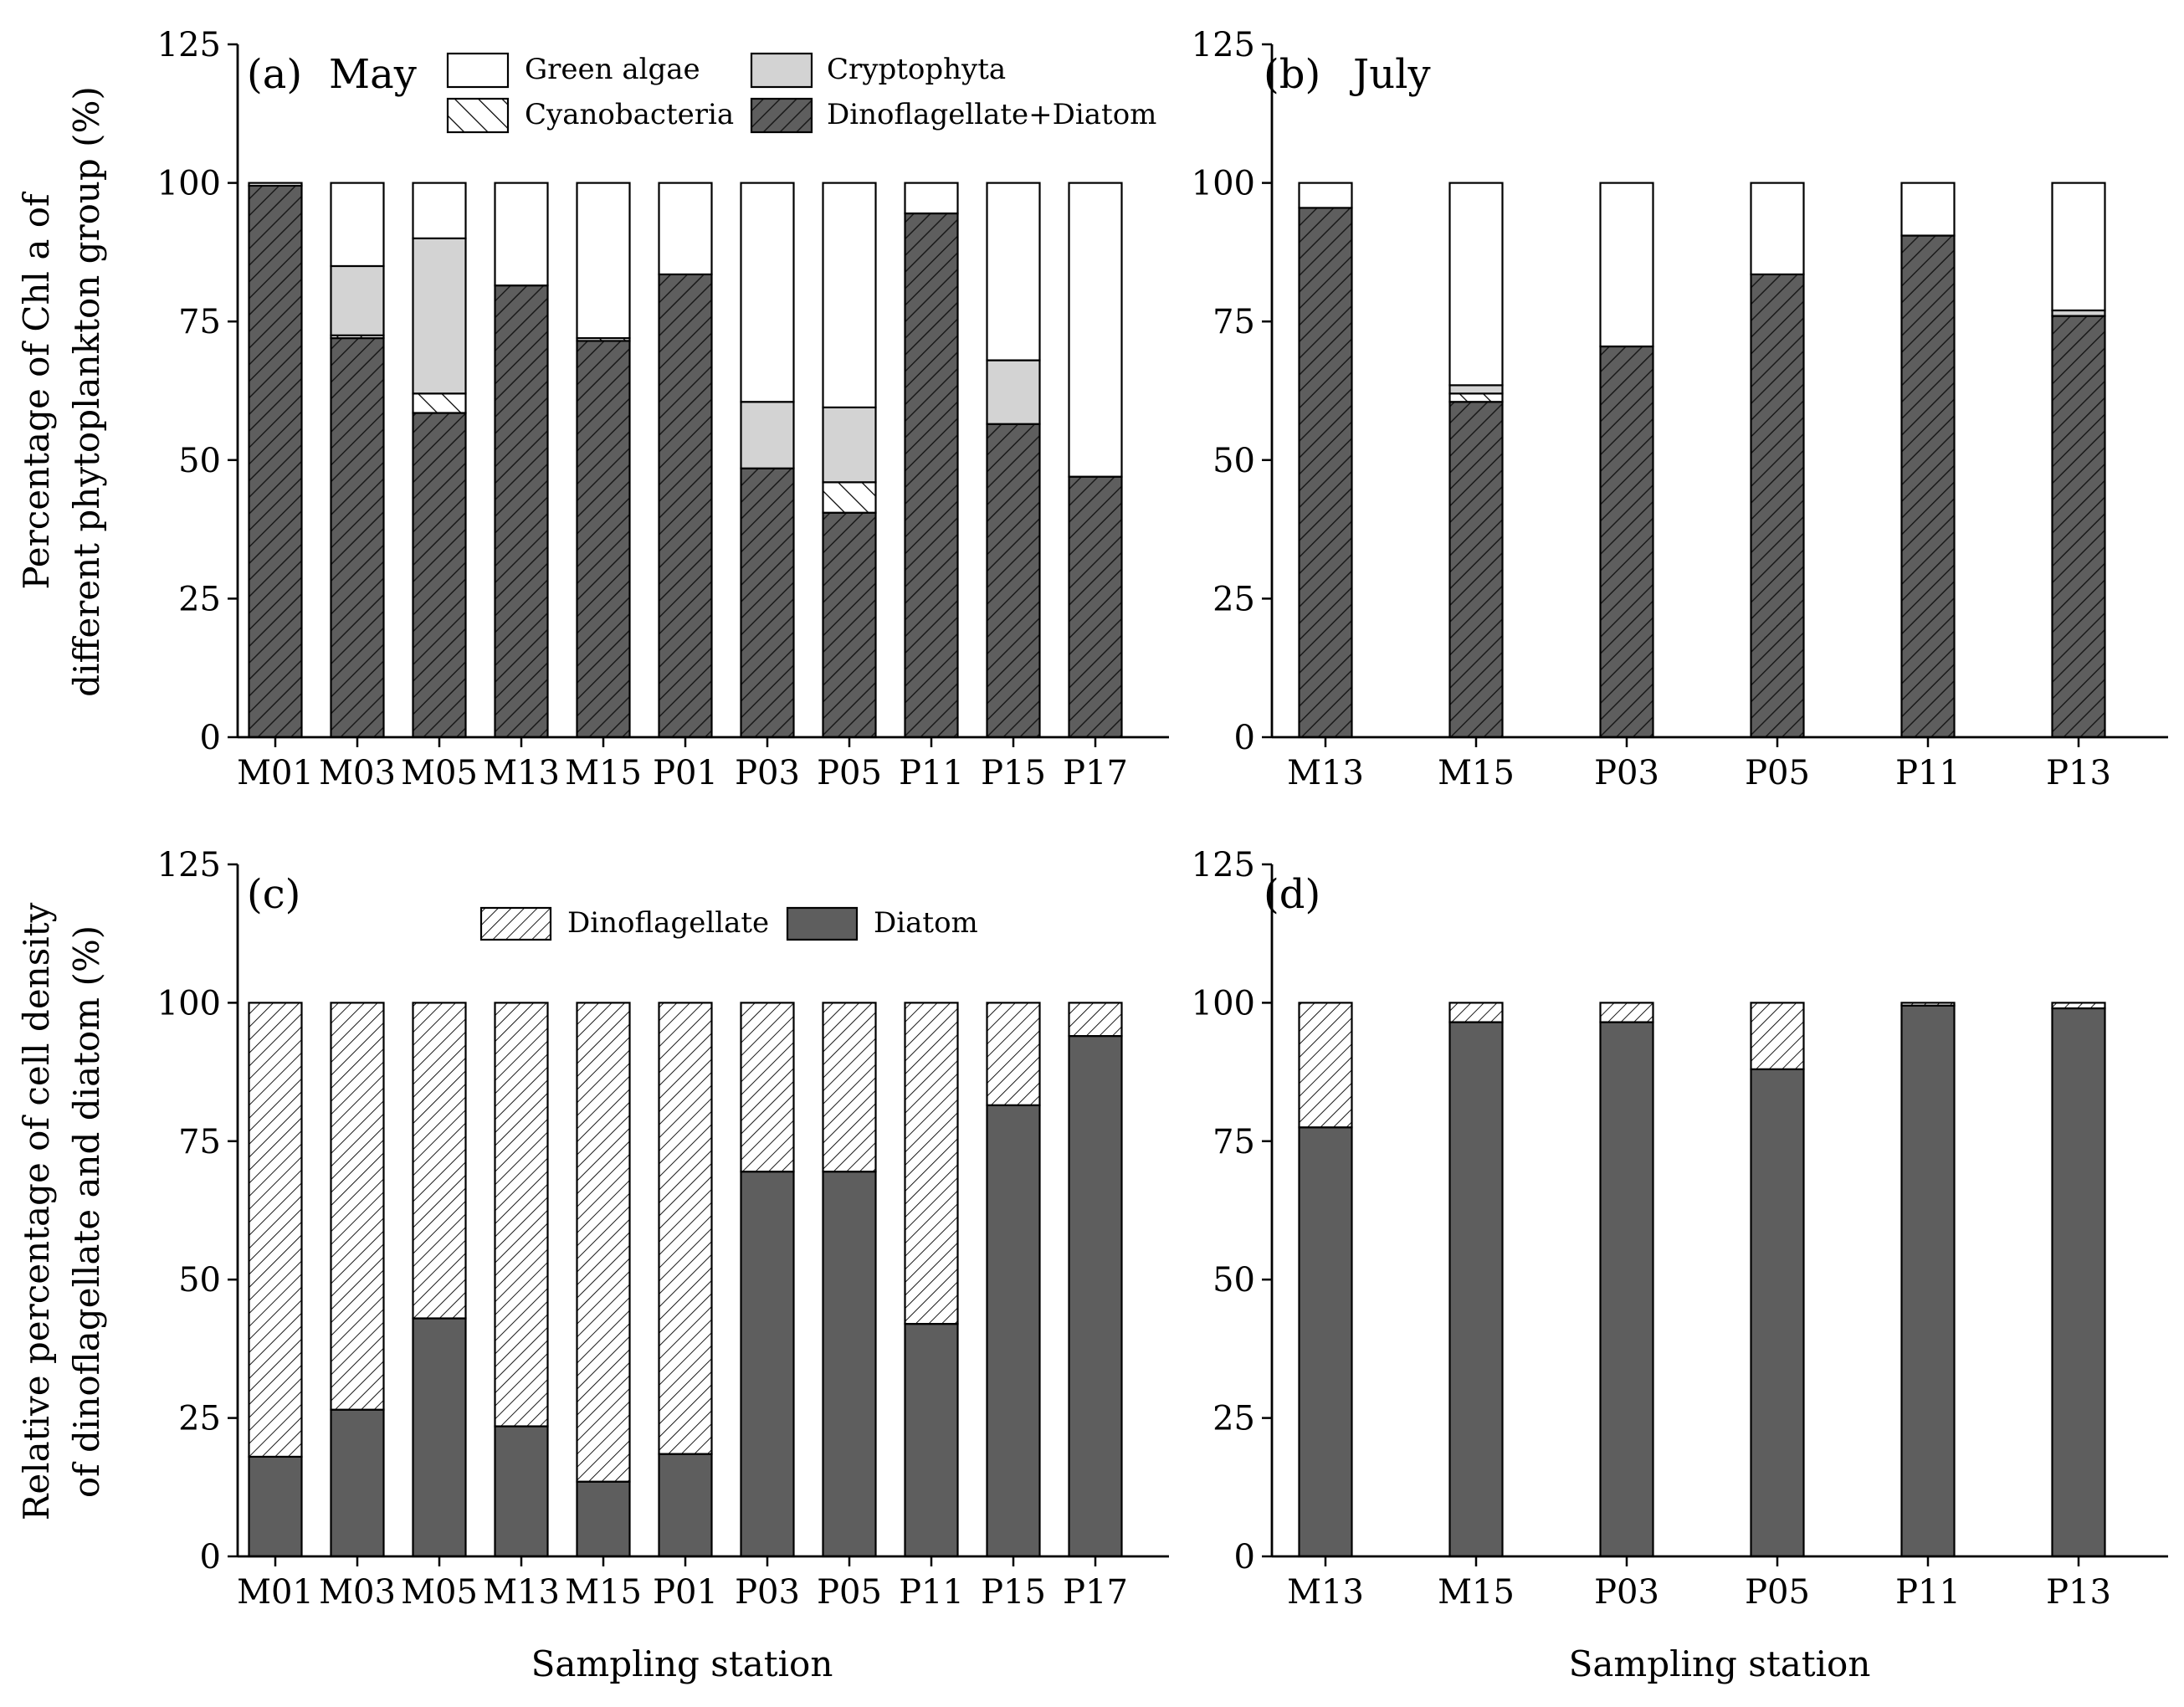 Image resolution: width=2184 pixels, height=1707 pixels. Describe the element at coordinates (521, 234) in the screenshot. I see `bar-a-m13-green-algae` at that location.